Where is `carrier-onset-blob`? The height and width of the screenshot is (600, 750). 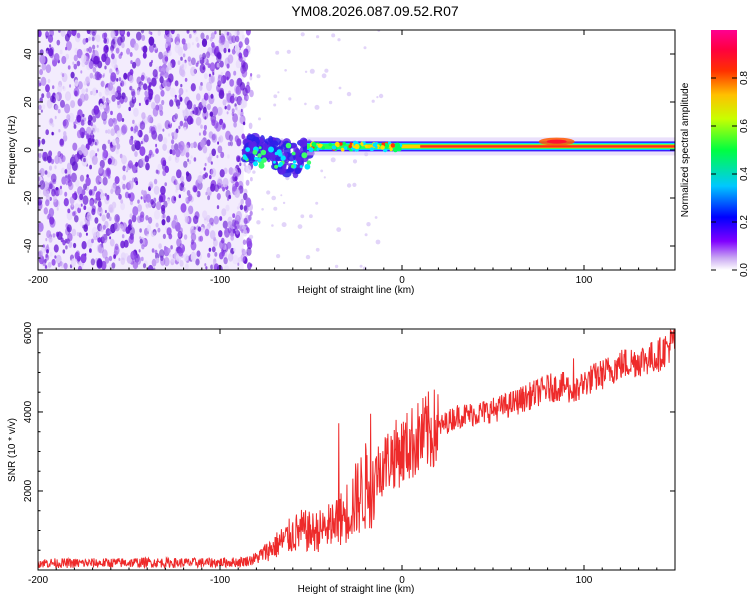
carrier-onset-blob is located at coordinates (298, 151).